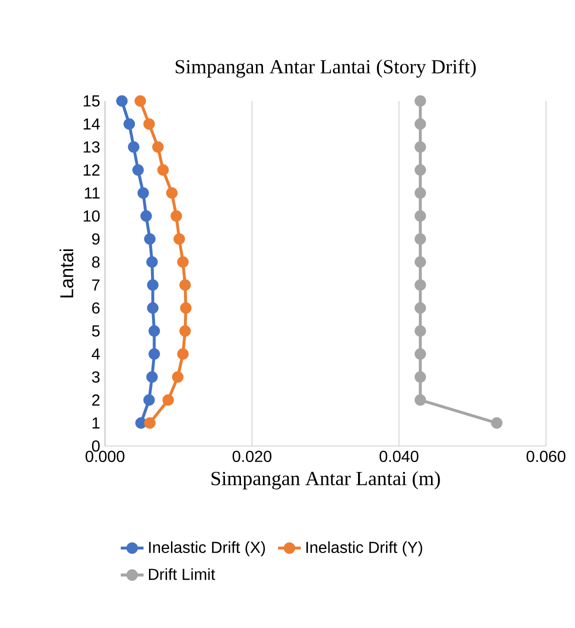 The width and height of the screenshot is (575, 628). I want to click on chart-title: Simpangan Antar Lantai (Story Drift), so click(326, 68).